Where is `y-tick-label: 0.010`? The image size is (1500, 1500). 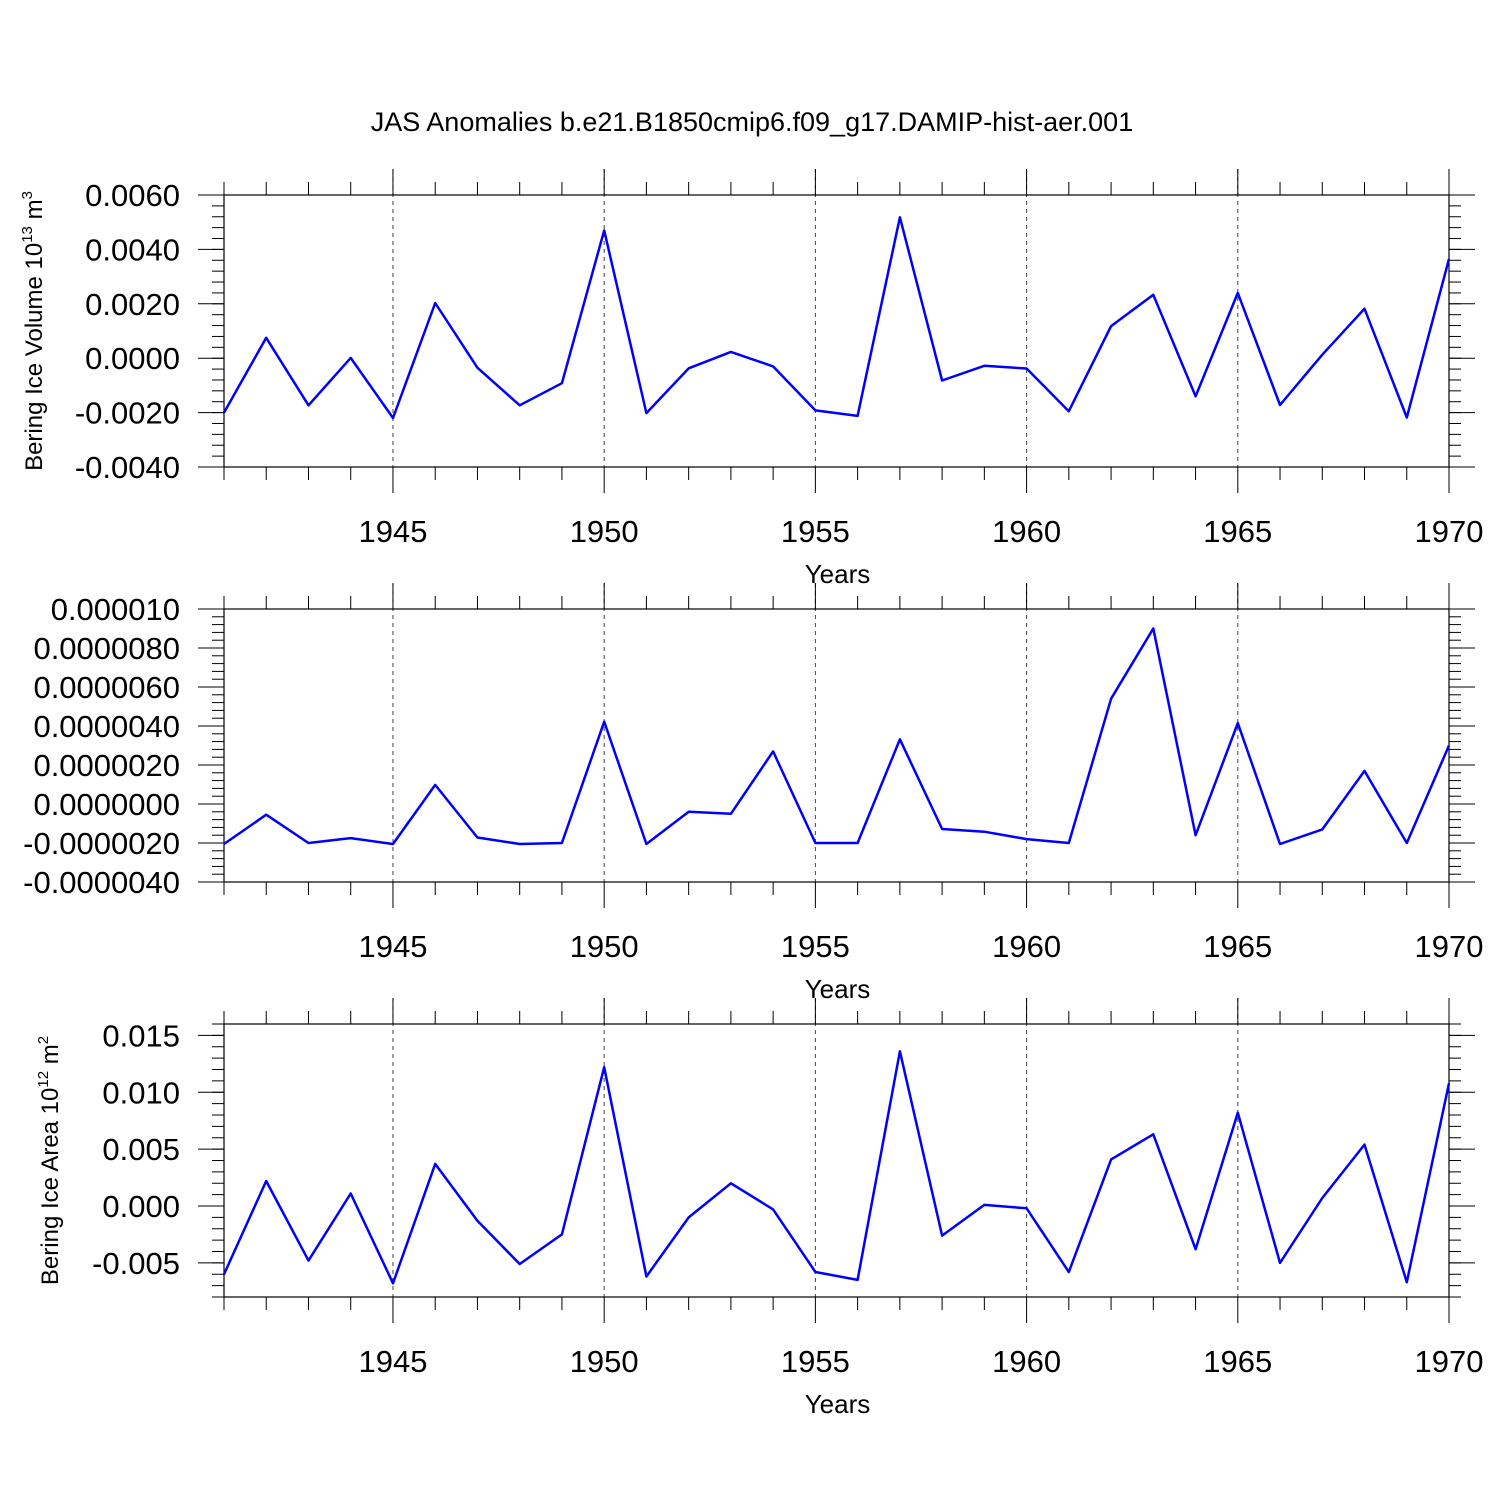 y-tick-label: 0.010 is located at coordinates (141, 1092).